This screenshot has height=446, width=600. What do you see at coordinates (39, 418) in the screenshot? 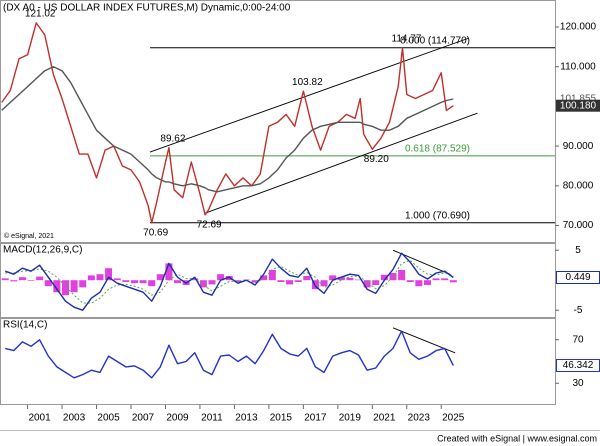
I see `x-tick-label: 2001` at bounding box center [39, 418].